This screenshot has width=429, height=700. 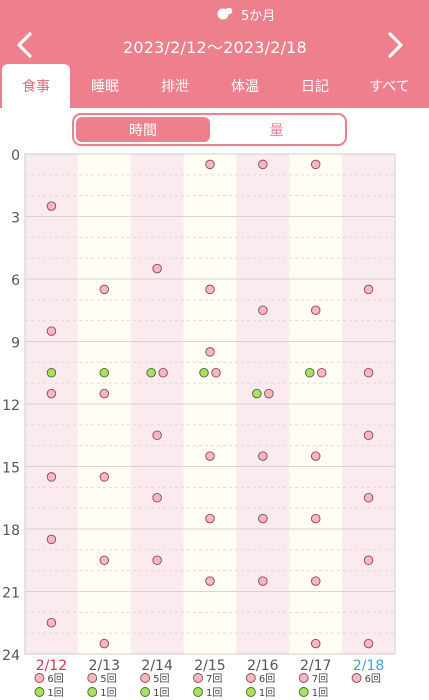 I want to click on tab-sleep: 睡眠, so click(x=105, y=87).